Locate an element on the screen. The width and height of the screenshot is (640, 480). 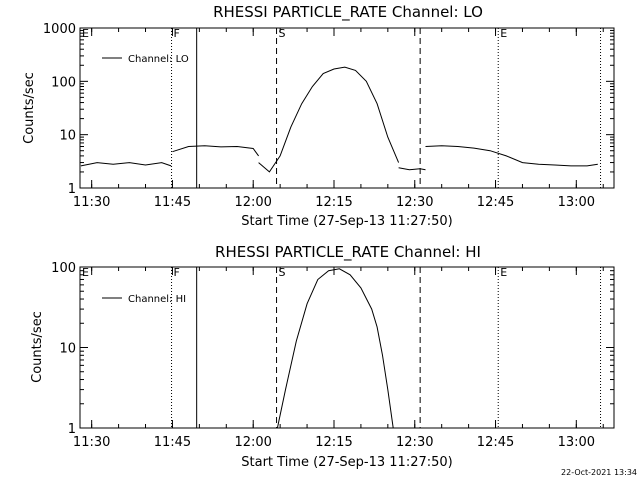
chart-title: RHESSI PARTICLE_RATE Channel: LO is located at coordinates (348, 12).